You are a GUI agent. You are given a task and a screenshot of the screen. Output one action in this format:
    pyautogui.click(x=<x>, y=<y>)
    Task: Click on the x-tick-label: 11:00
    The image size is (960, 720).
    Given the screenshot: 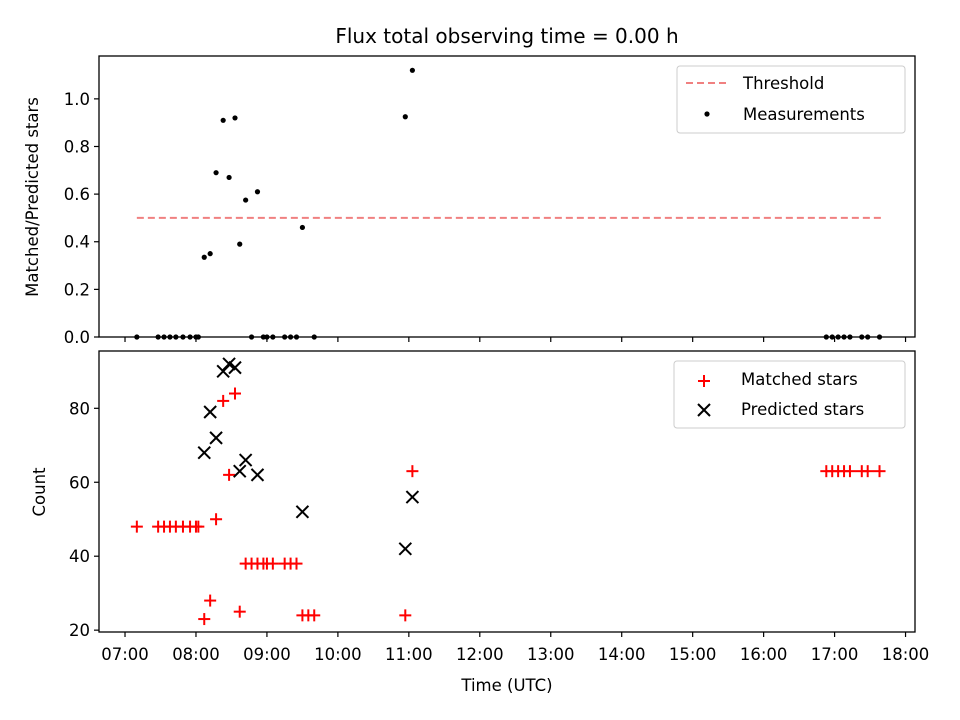 What is the action you would take?
    pyautogui.click(x=409, y=654)
    